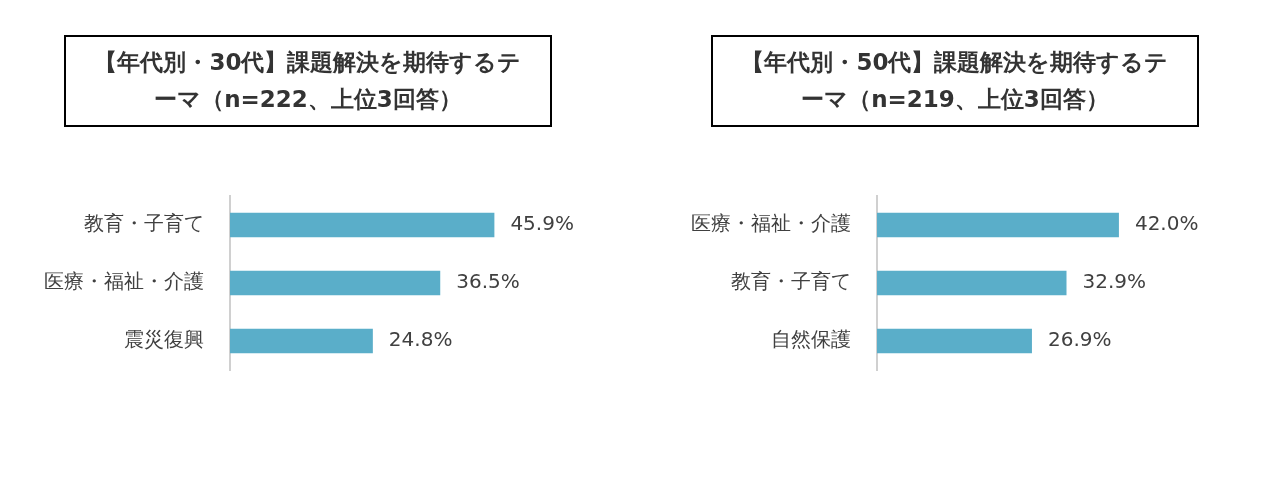 The height and width of the screenshot is (477, 1280). Describe the element at coordinates (955, 81) in the screenshot. I see `chart-title: 【年代別・50代】課題解決を期待するテーマ（n=219、上位3回答）` at that location.